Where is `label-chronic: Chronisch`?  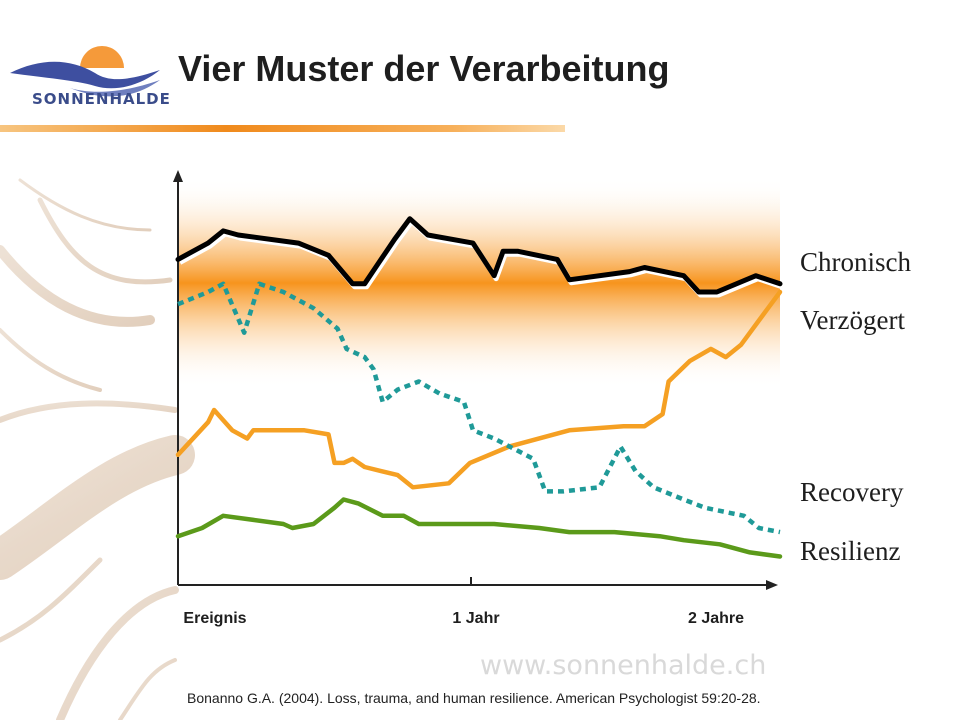
label-chronic: Chronisch is located at coordinates (855, 262).